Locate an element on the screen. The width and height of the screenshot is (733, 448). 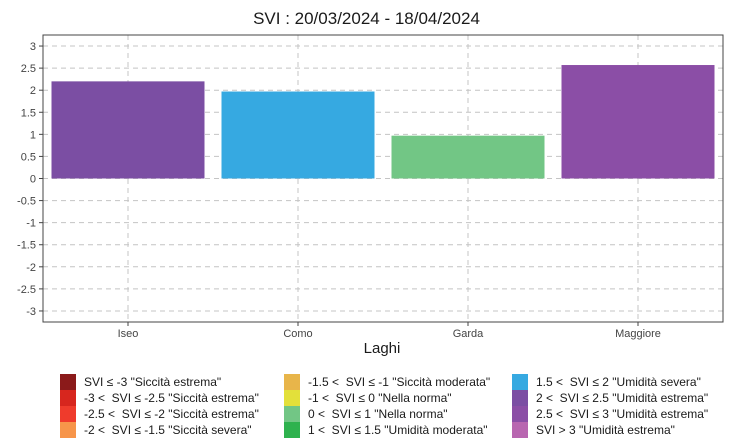
legend-item: SVI ≤ -3 "Siccità estrema" is located at coordinates (159, 382).